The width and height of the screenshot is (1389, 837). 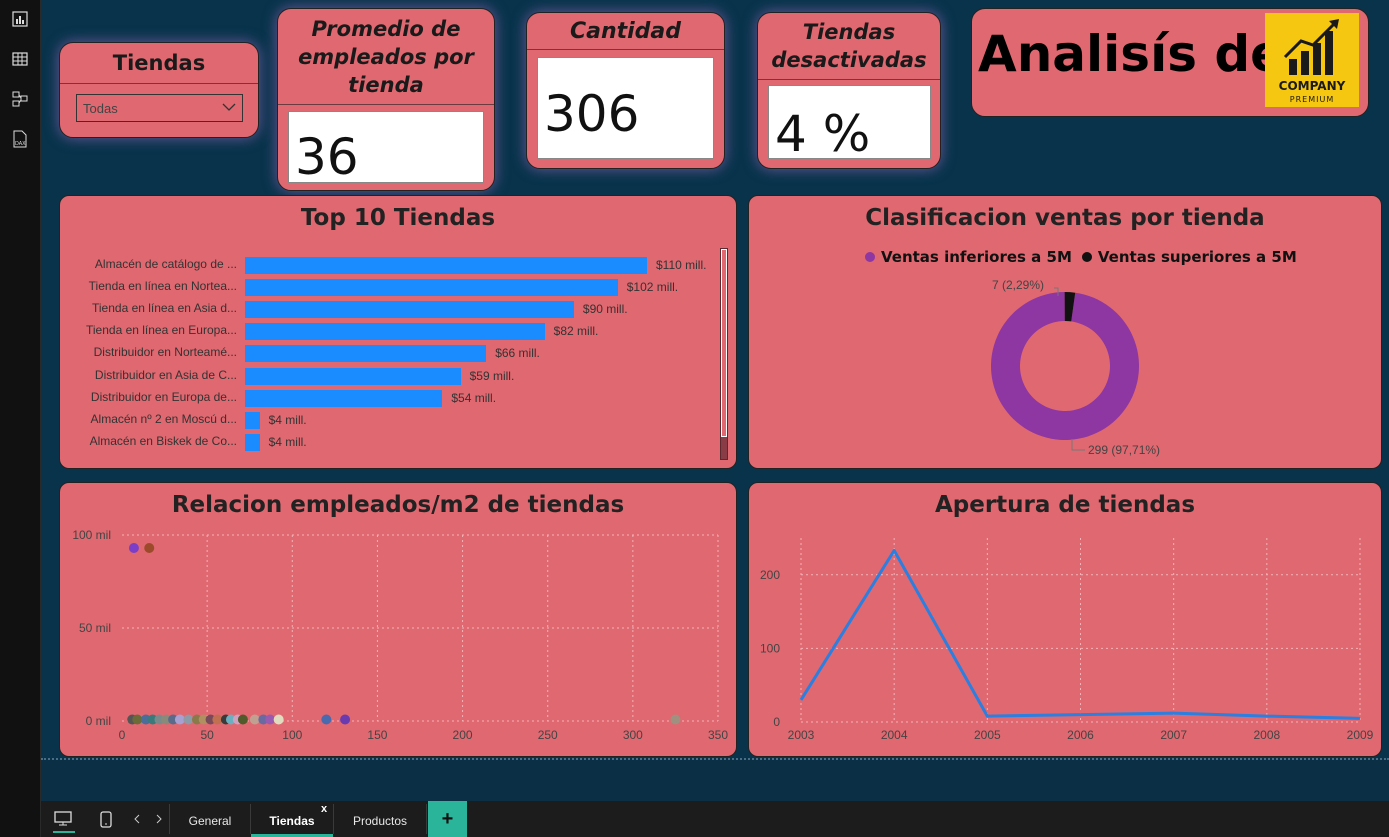 I want to click on donut-leader-low, so click(x=1078, y=445).